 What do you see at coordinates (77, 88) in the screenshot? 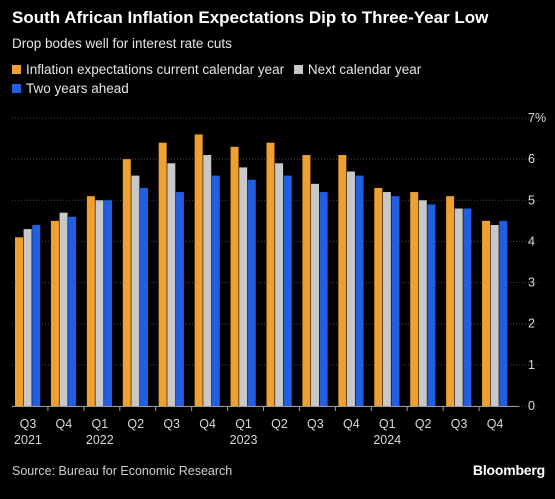
I see `legend-label: Two years ahead` at bounding box center [77, 88].